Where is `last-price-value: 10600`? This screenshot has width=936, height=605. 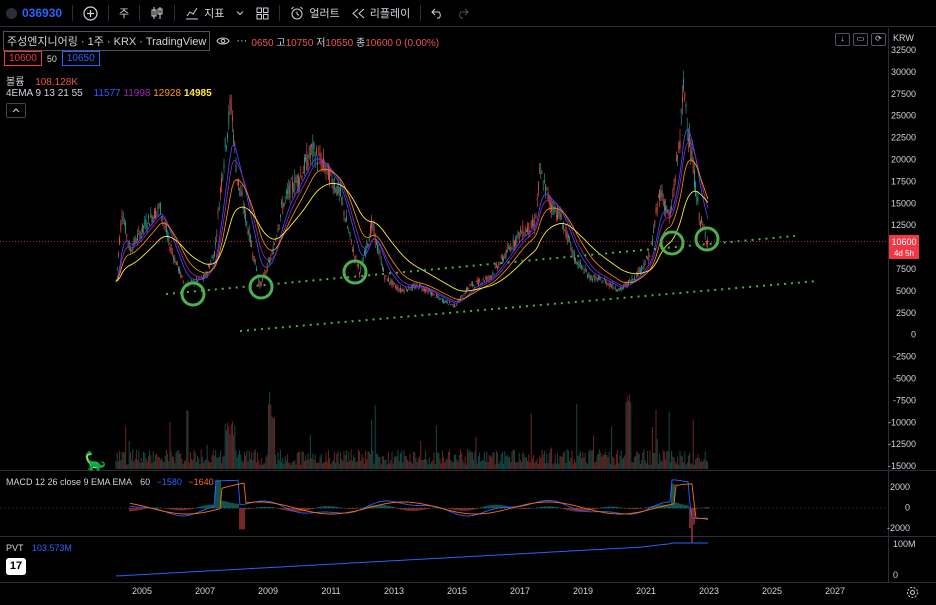
last-price-value: 10600 is located at coordinates (903, 242).